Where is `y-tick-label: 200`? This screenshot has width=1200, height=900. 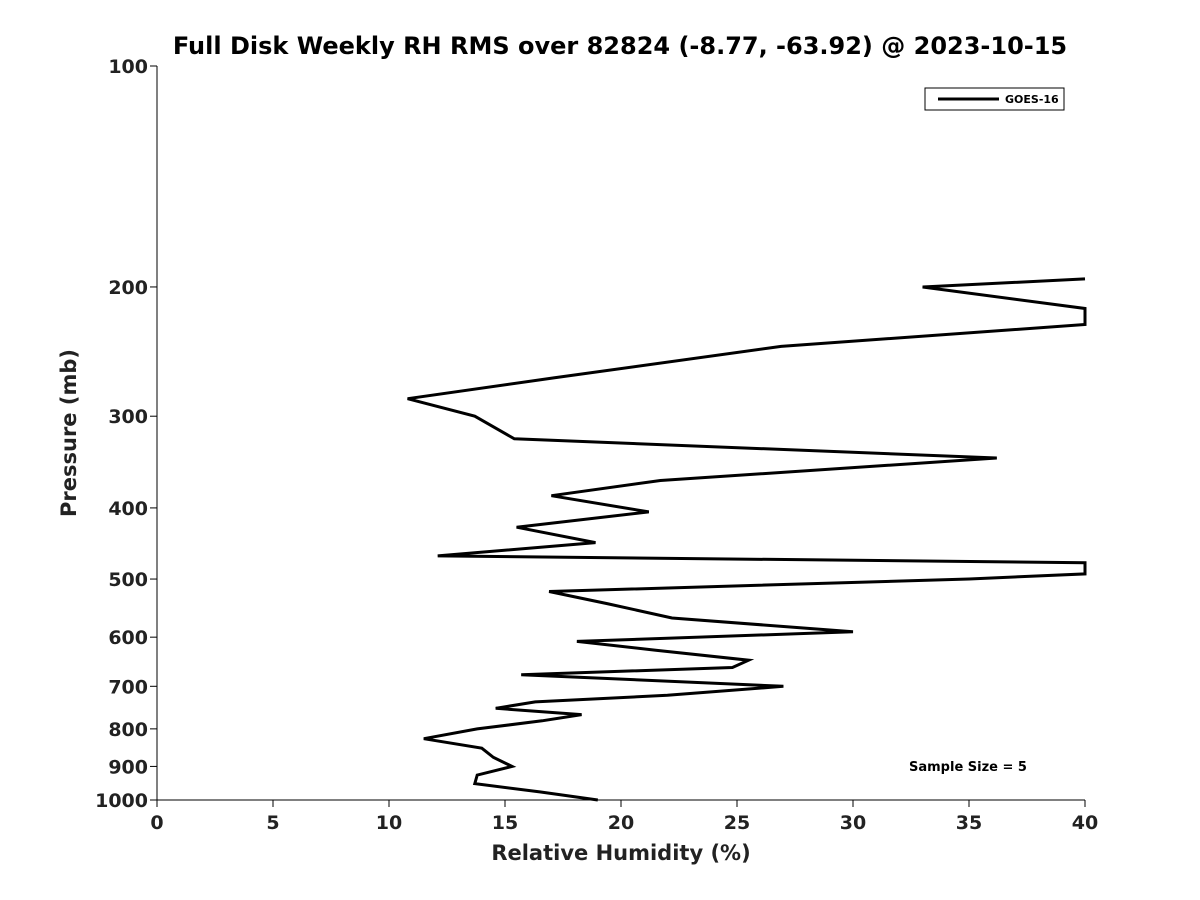 y-tick-label: 200 is located at coordinates (128, 288).